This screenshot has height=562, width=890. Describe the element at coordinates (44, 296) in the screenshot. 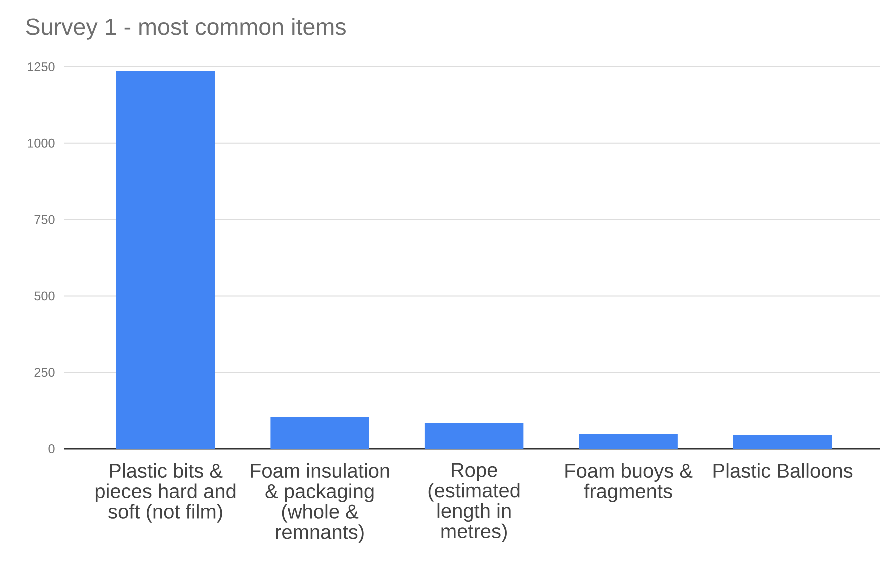

I see `y-tick-label: 500` at that location.